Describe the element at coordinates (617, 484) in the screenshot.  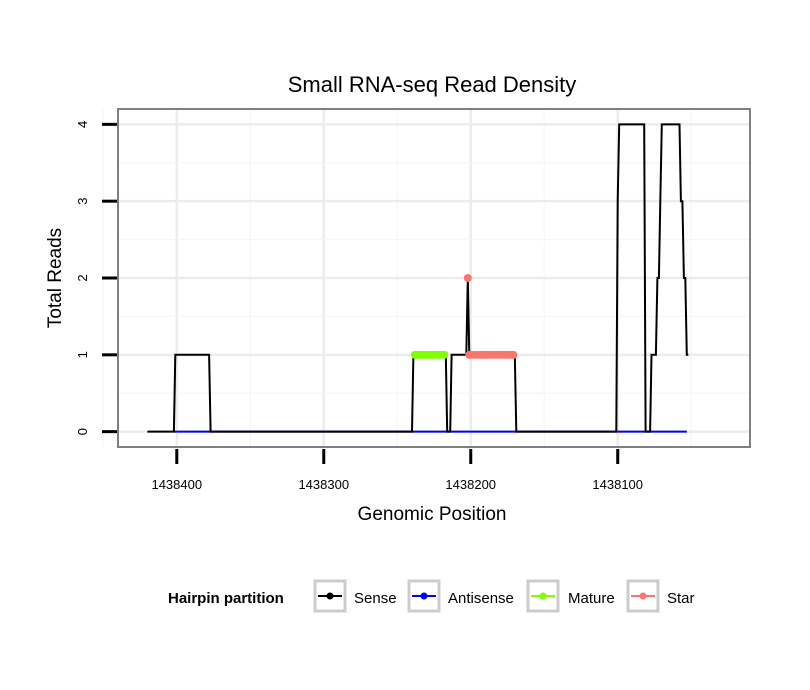
I see `x-tick-label: 1438100` at that location.